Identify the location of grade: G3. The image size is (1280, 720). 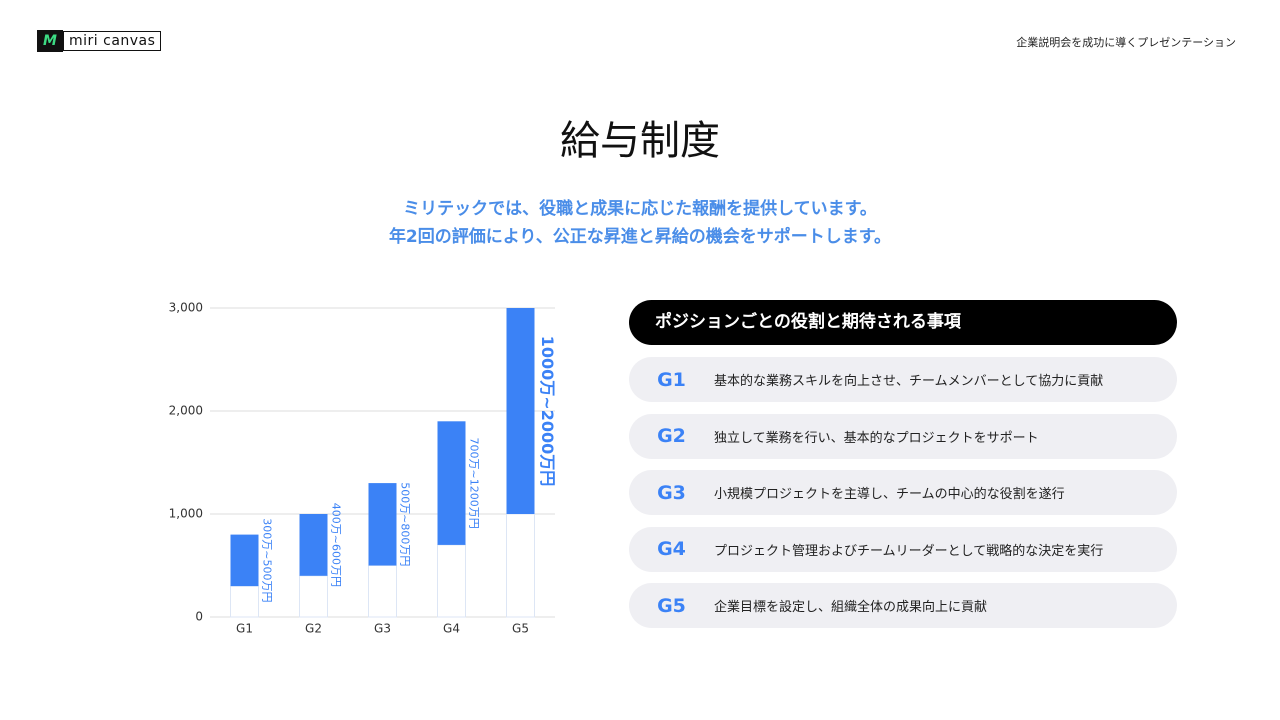
(671, 492).